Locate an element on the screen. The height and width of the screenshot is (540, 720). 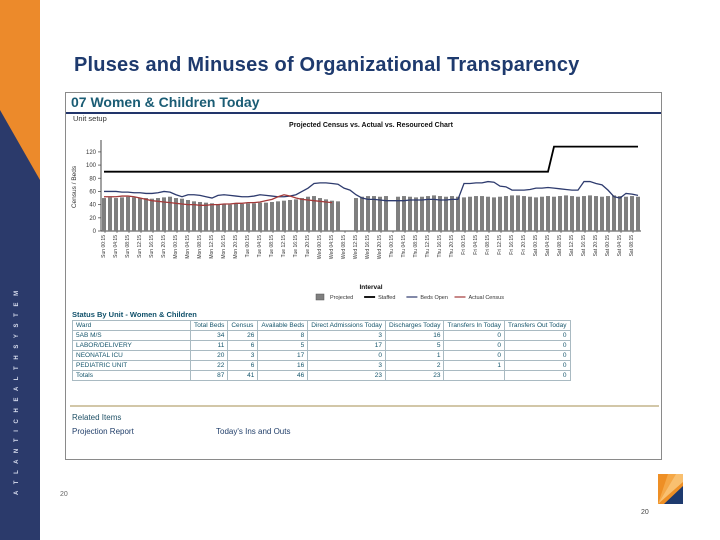
svg-text: Wed 04:15 is located at coordinates (332, 247).